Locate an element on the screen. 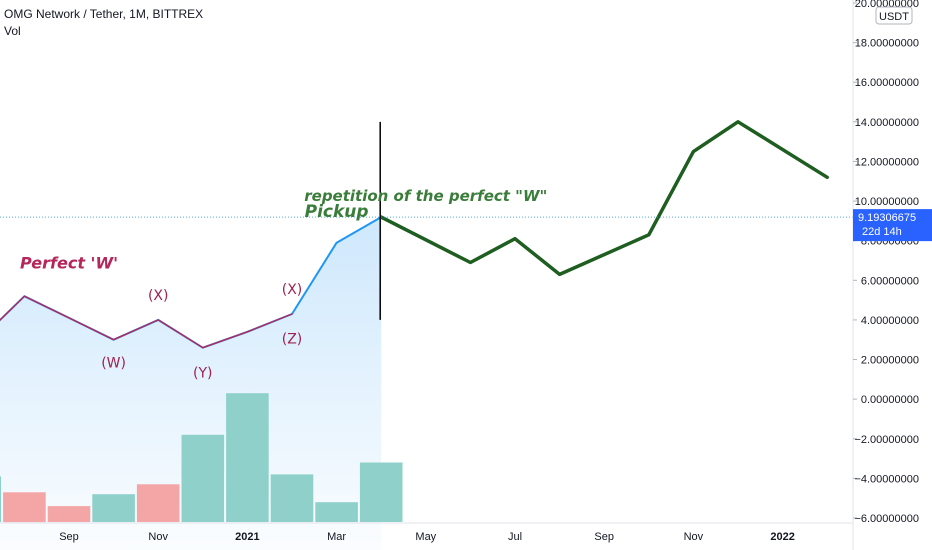 The height and width of the screenshot is (550, 932). annotation-label: Perfect 'W' is located at coordinates (69, 262).